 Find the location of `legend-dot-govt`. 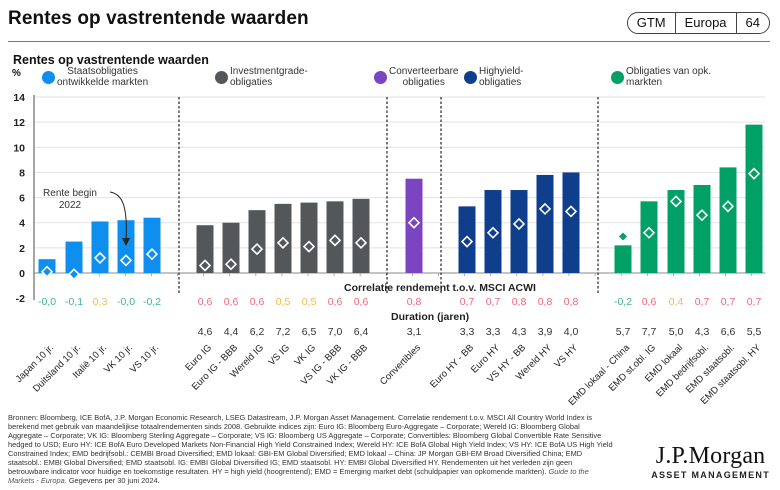

legend-dot-govt is located at coordinates (48, 77).